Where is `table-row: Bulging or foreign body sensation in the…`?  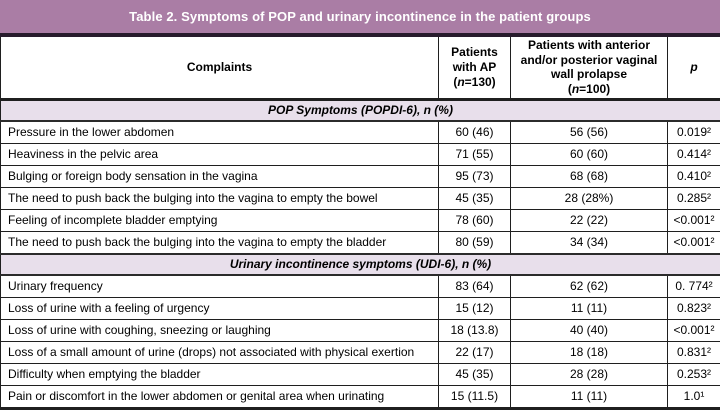
table-row: Bulging or foreign body sensation in the… is located at coordinates (360, 176).